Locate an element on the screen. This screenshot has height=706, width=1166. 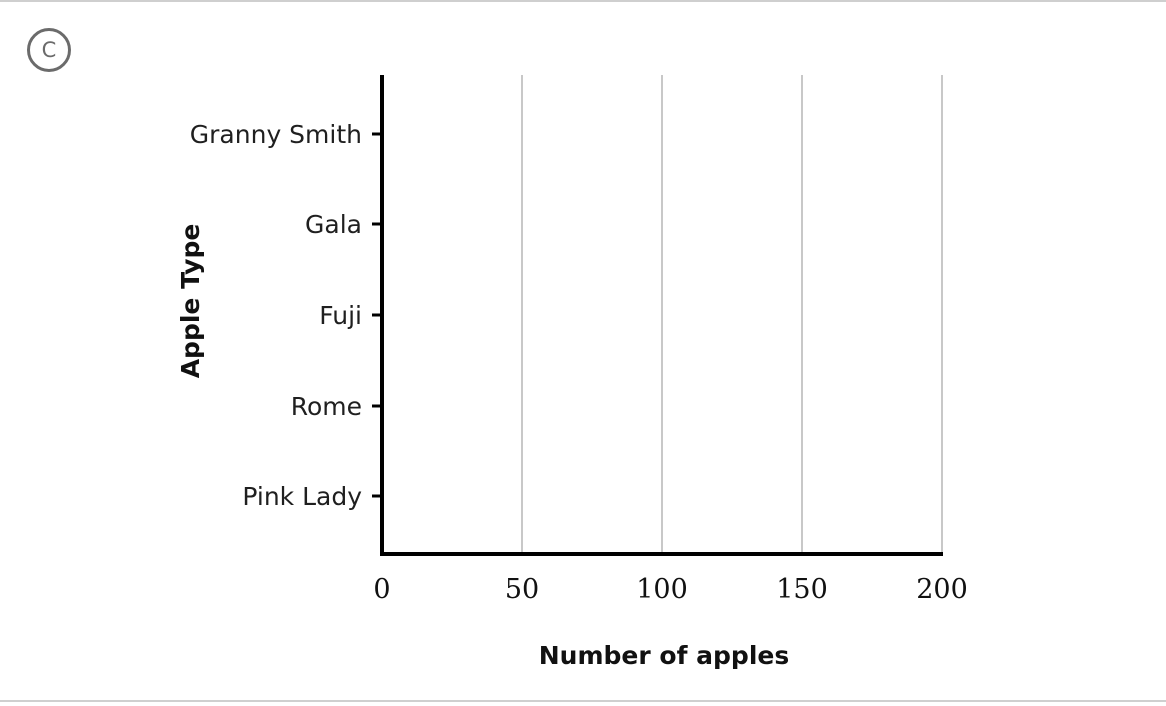
x-tick-label: 50 is located at coordinates (522, 589).